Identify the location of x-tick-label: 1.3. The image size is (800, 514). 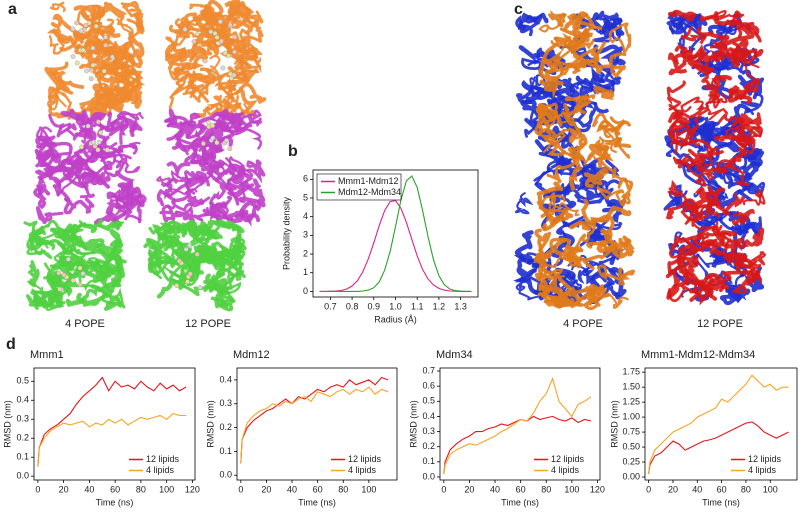
(460, 306).